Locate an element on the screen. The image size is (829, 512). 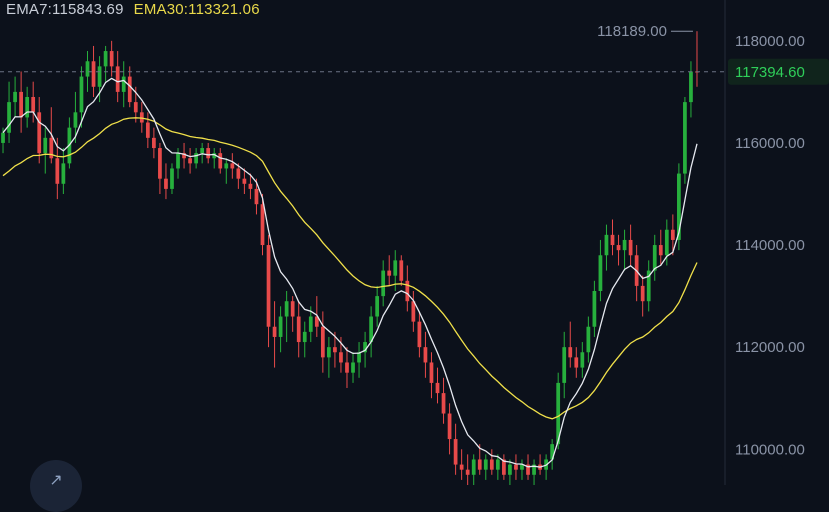
arrow-up-right-icon: ↗ is located at coordinates (56, 480).